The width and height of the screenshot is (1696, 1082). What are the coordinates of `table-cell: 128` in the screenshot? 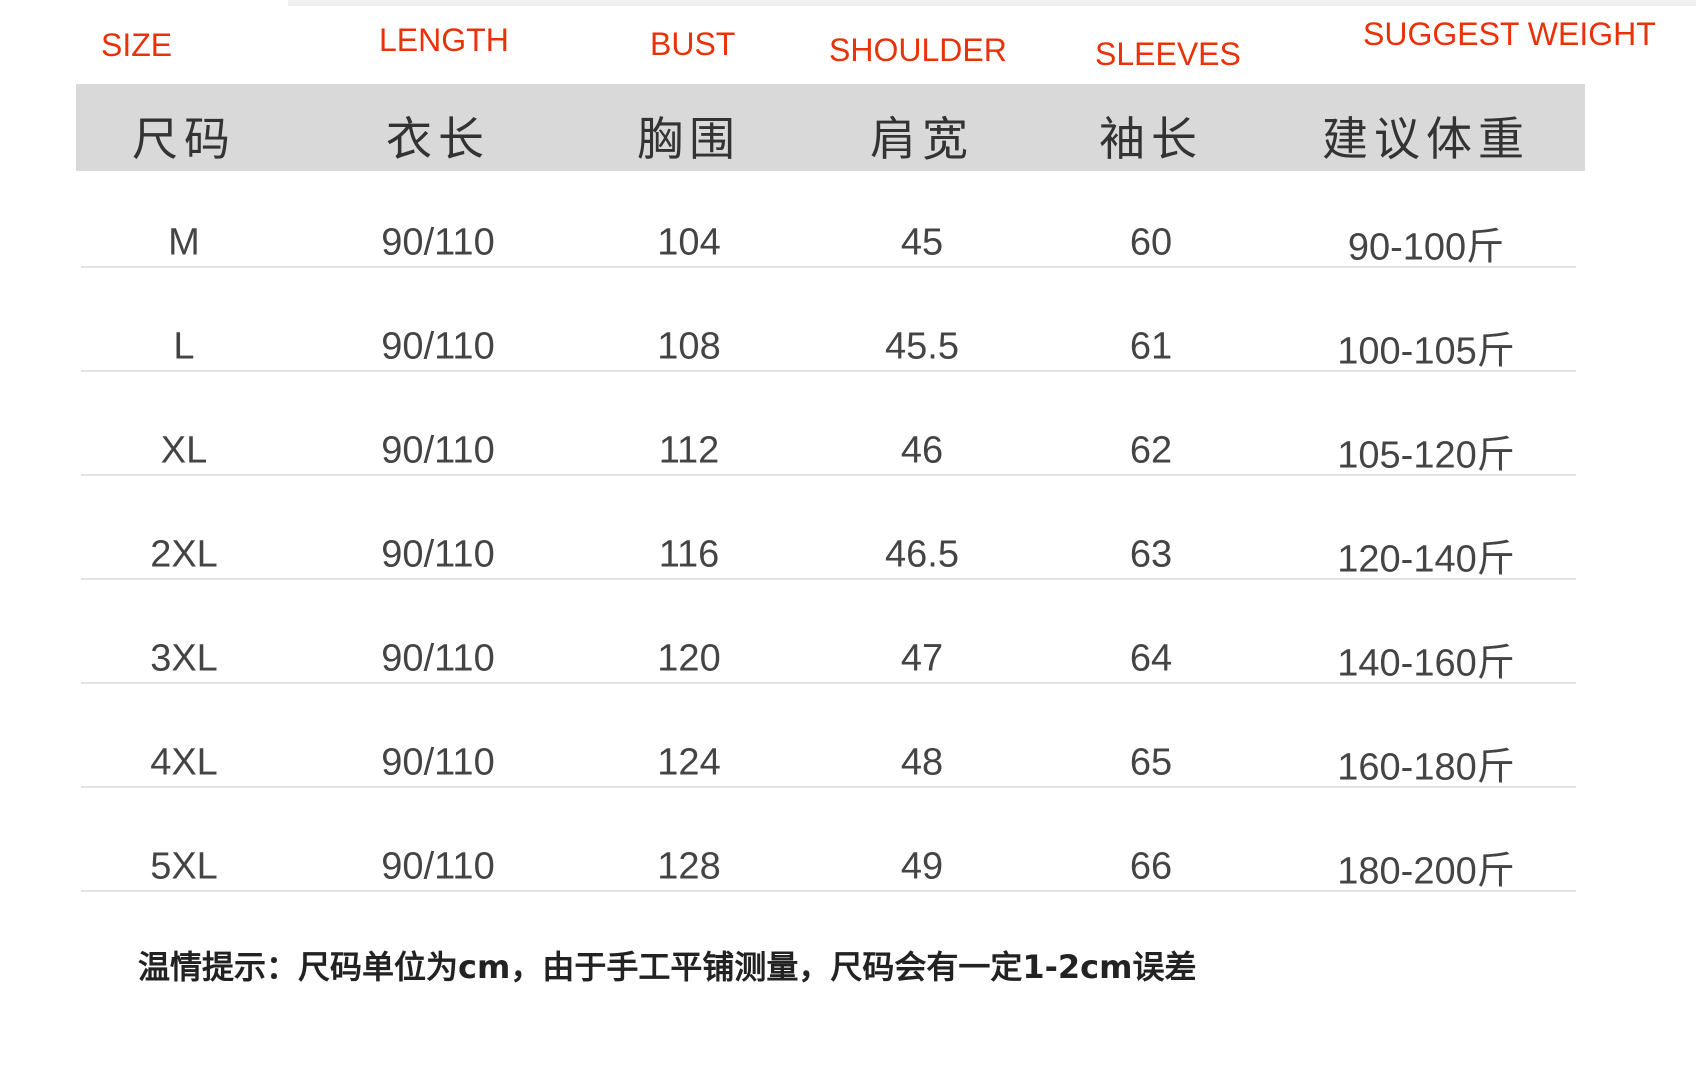 It's located at (689, 866).